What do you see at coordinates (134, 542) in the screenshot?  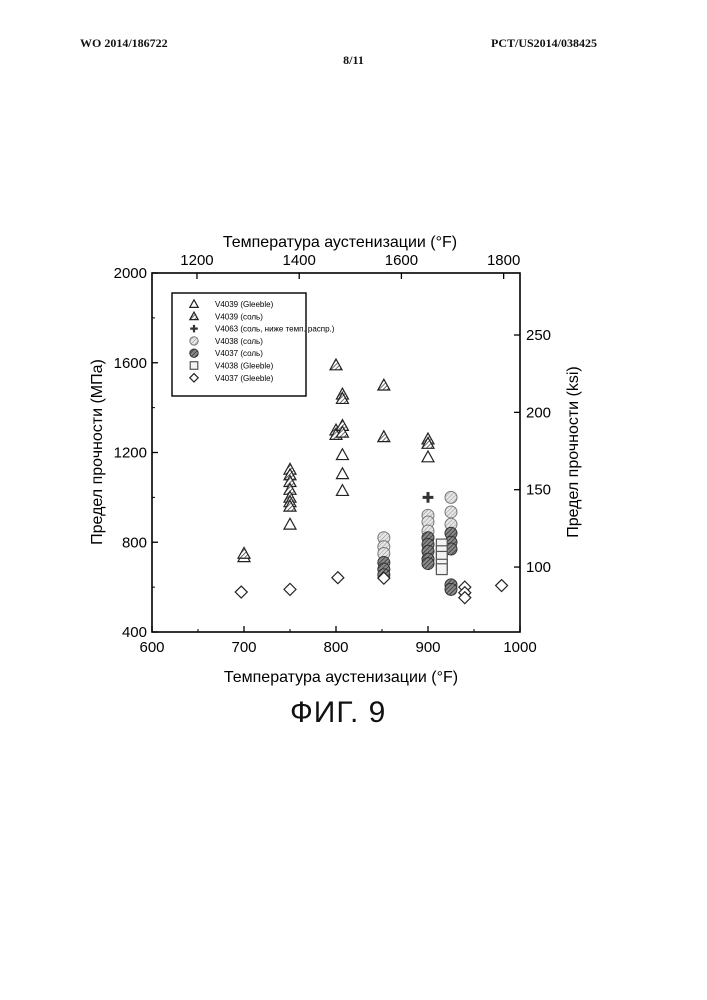 I see `y-tick-label: 800` at bounding box center [134, 542].